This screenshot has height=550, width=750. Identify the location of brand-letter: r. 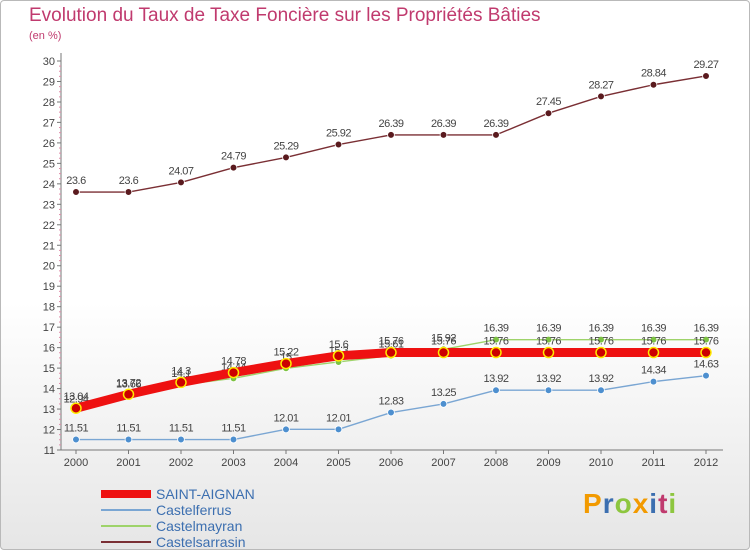
(608, 503).